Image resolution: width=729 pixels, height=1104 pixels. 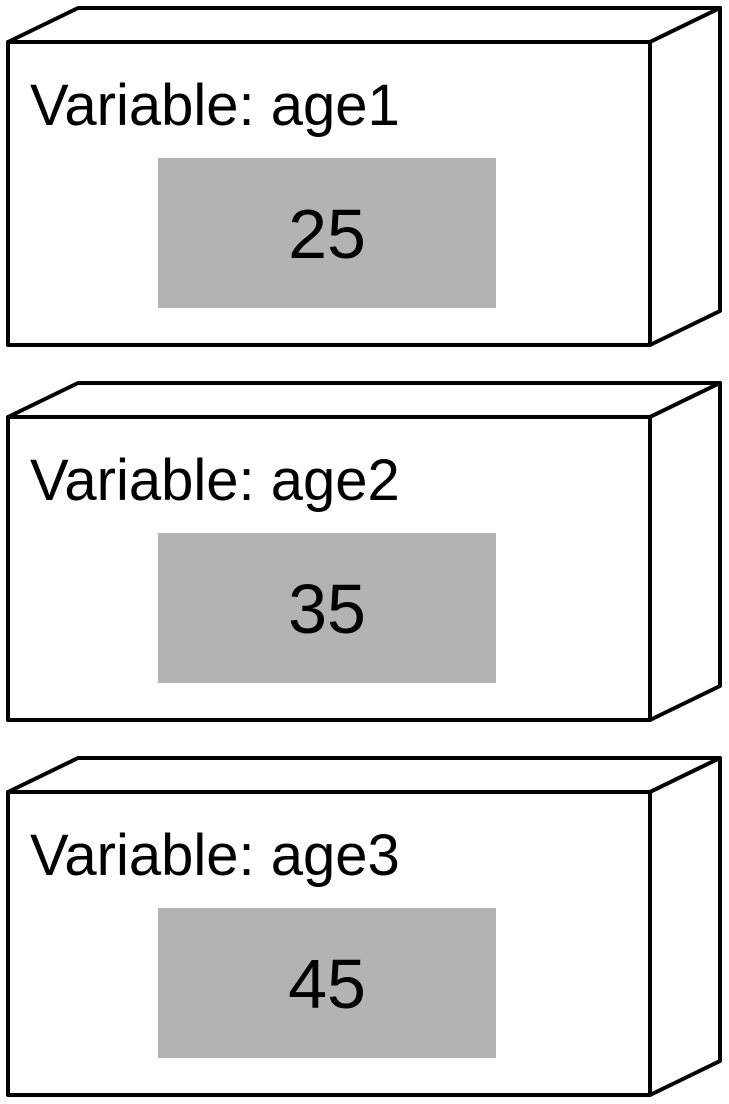 What do you see at coordinates (215, 480) in the screenshot?
I see `variable-label: Variable: age2` at bounding box center [215, 480].